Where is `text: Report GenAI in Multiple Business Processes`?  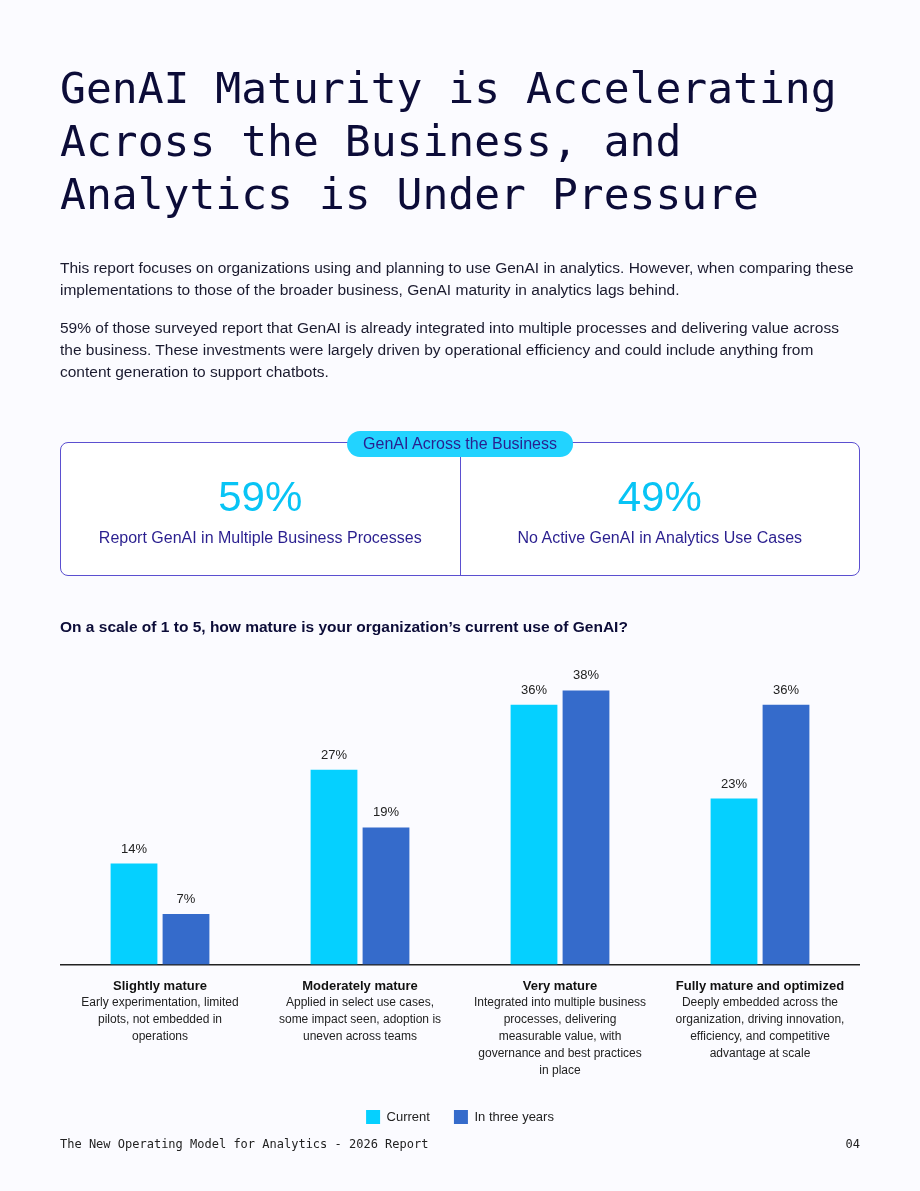 text: Report GenAI in Multiple Business Processes is located at coordinates (260, 538).